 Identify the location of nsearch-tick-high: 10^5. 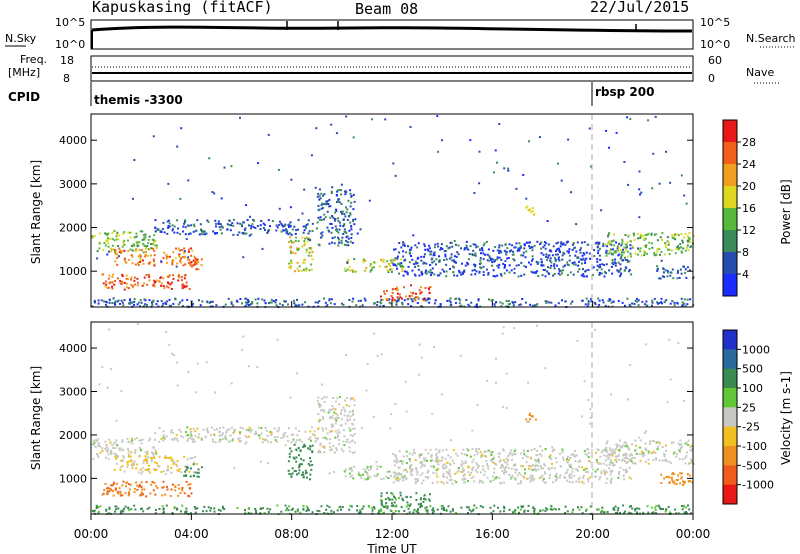
(715, 22).